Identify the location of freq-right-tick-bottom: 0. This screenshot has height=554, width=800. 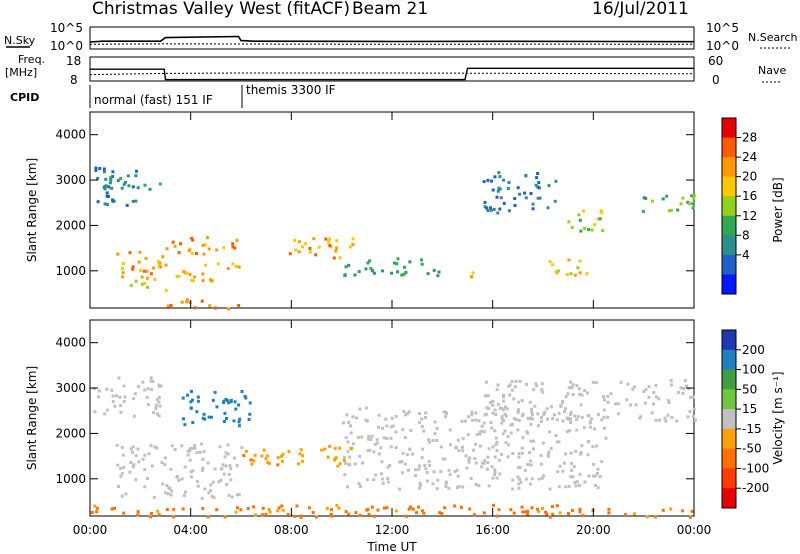
(716, 80).